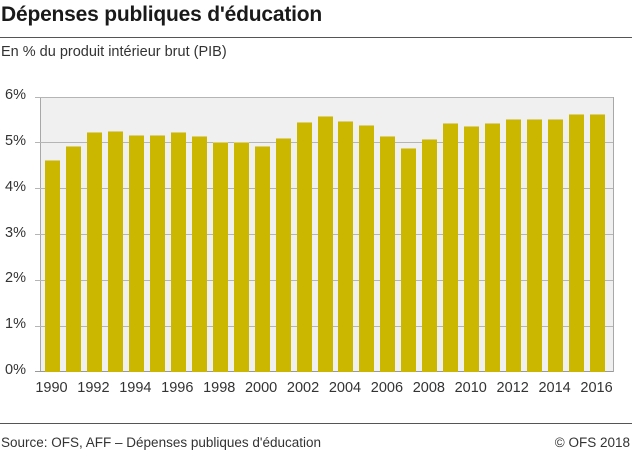 The height and width of the screenshot is (455, 632). I want to click on bar-2001, so click(283, 255).